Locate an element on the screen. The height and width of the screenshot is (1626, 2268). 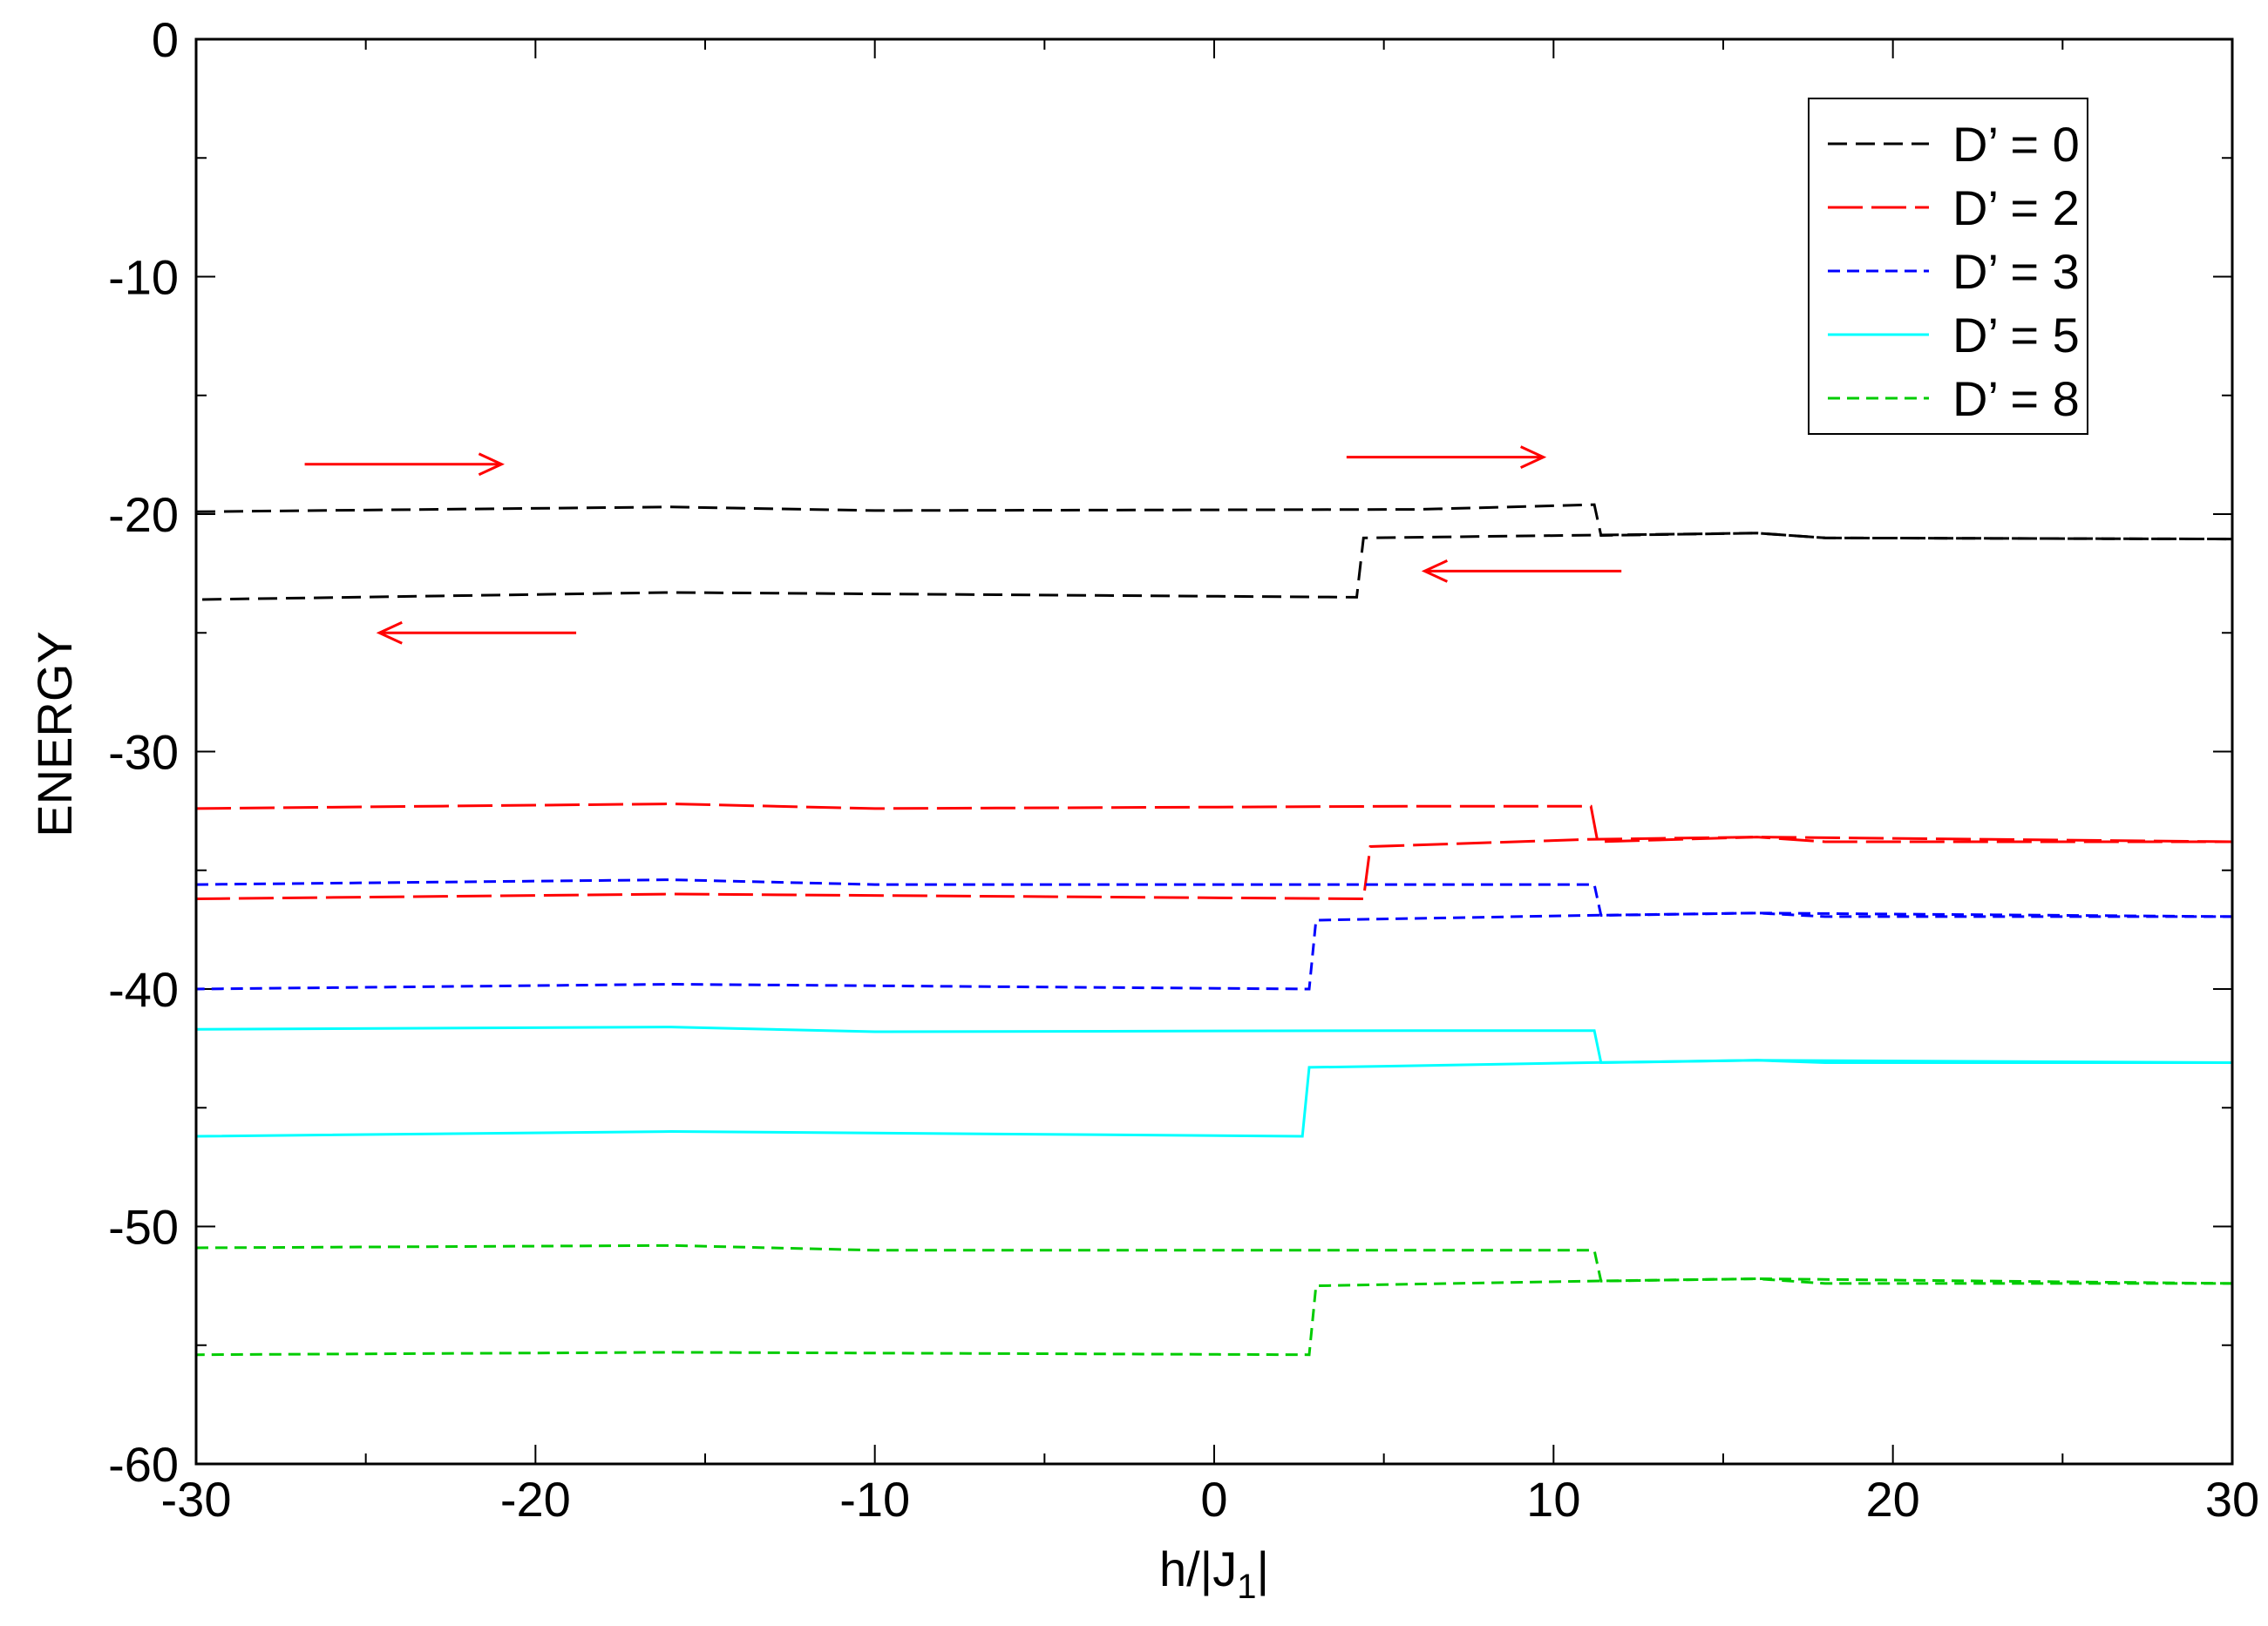
legend-label: D’ = 8 is located at coordinates (2016, 398).